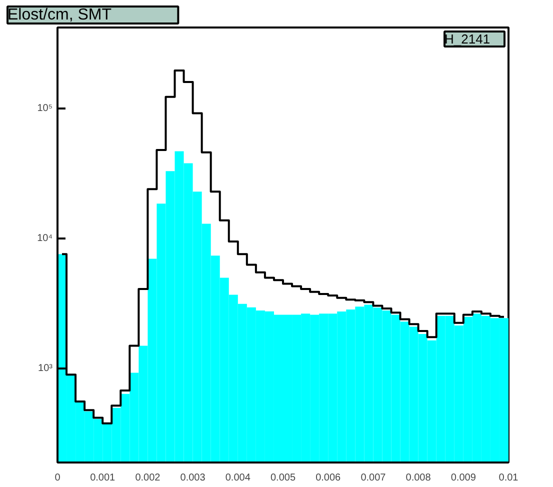 This screenshot has height=487, width=553. What do you see at coordinates (103, 478) in the screenshot?
I see `x-tick-label: 0.001` at bounding box center [103, 478].